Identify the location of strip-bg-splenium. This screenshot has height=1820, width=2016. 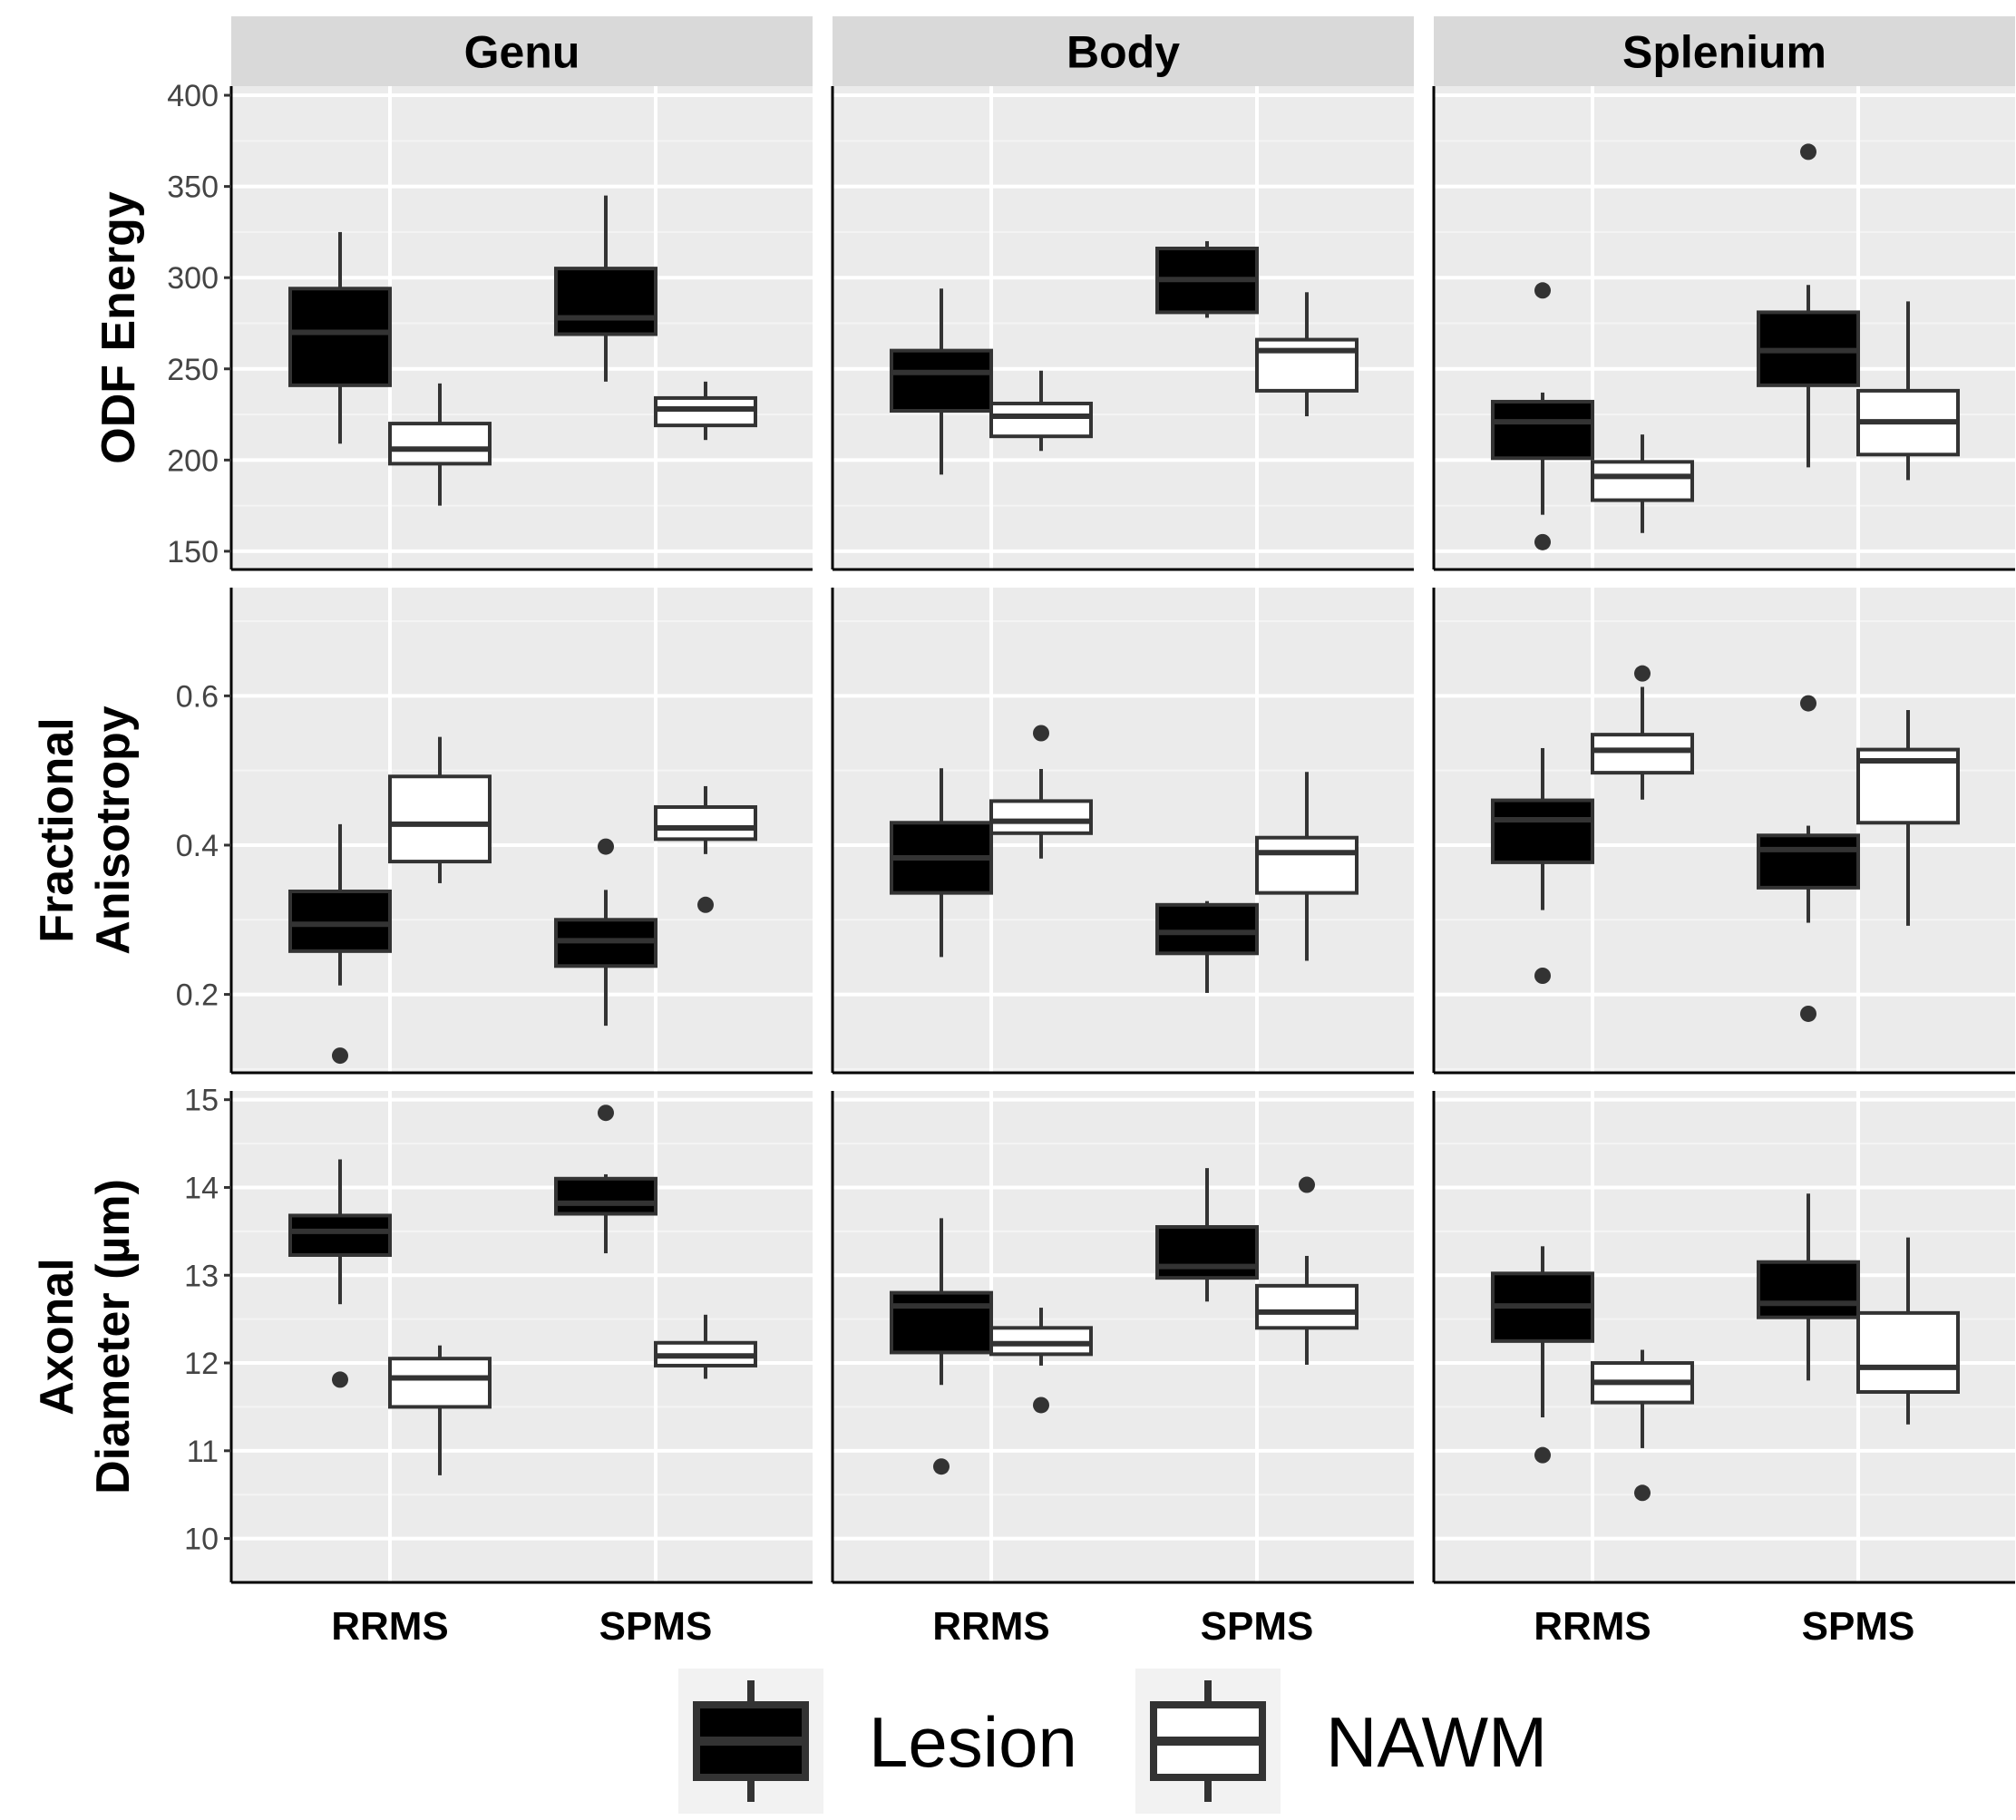
(1724, 51).